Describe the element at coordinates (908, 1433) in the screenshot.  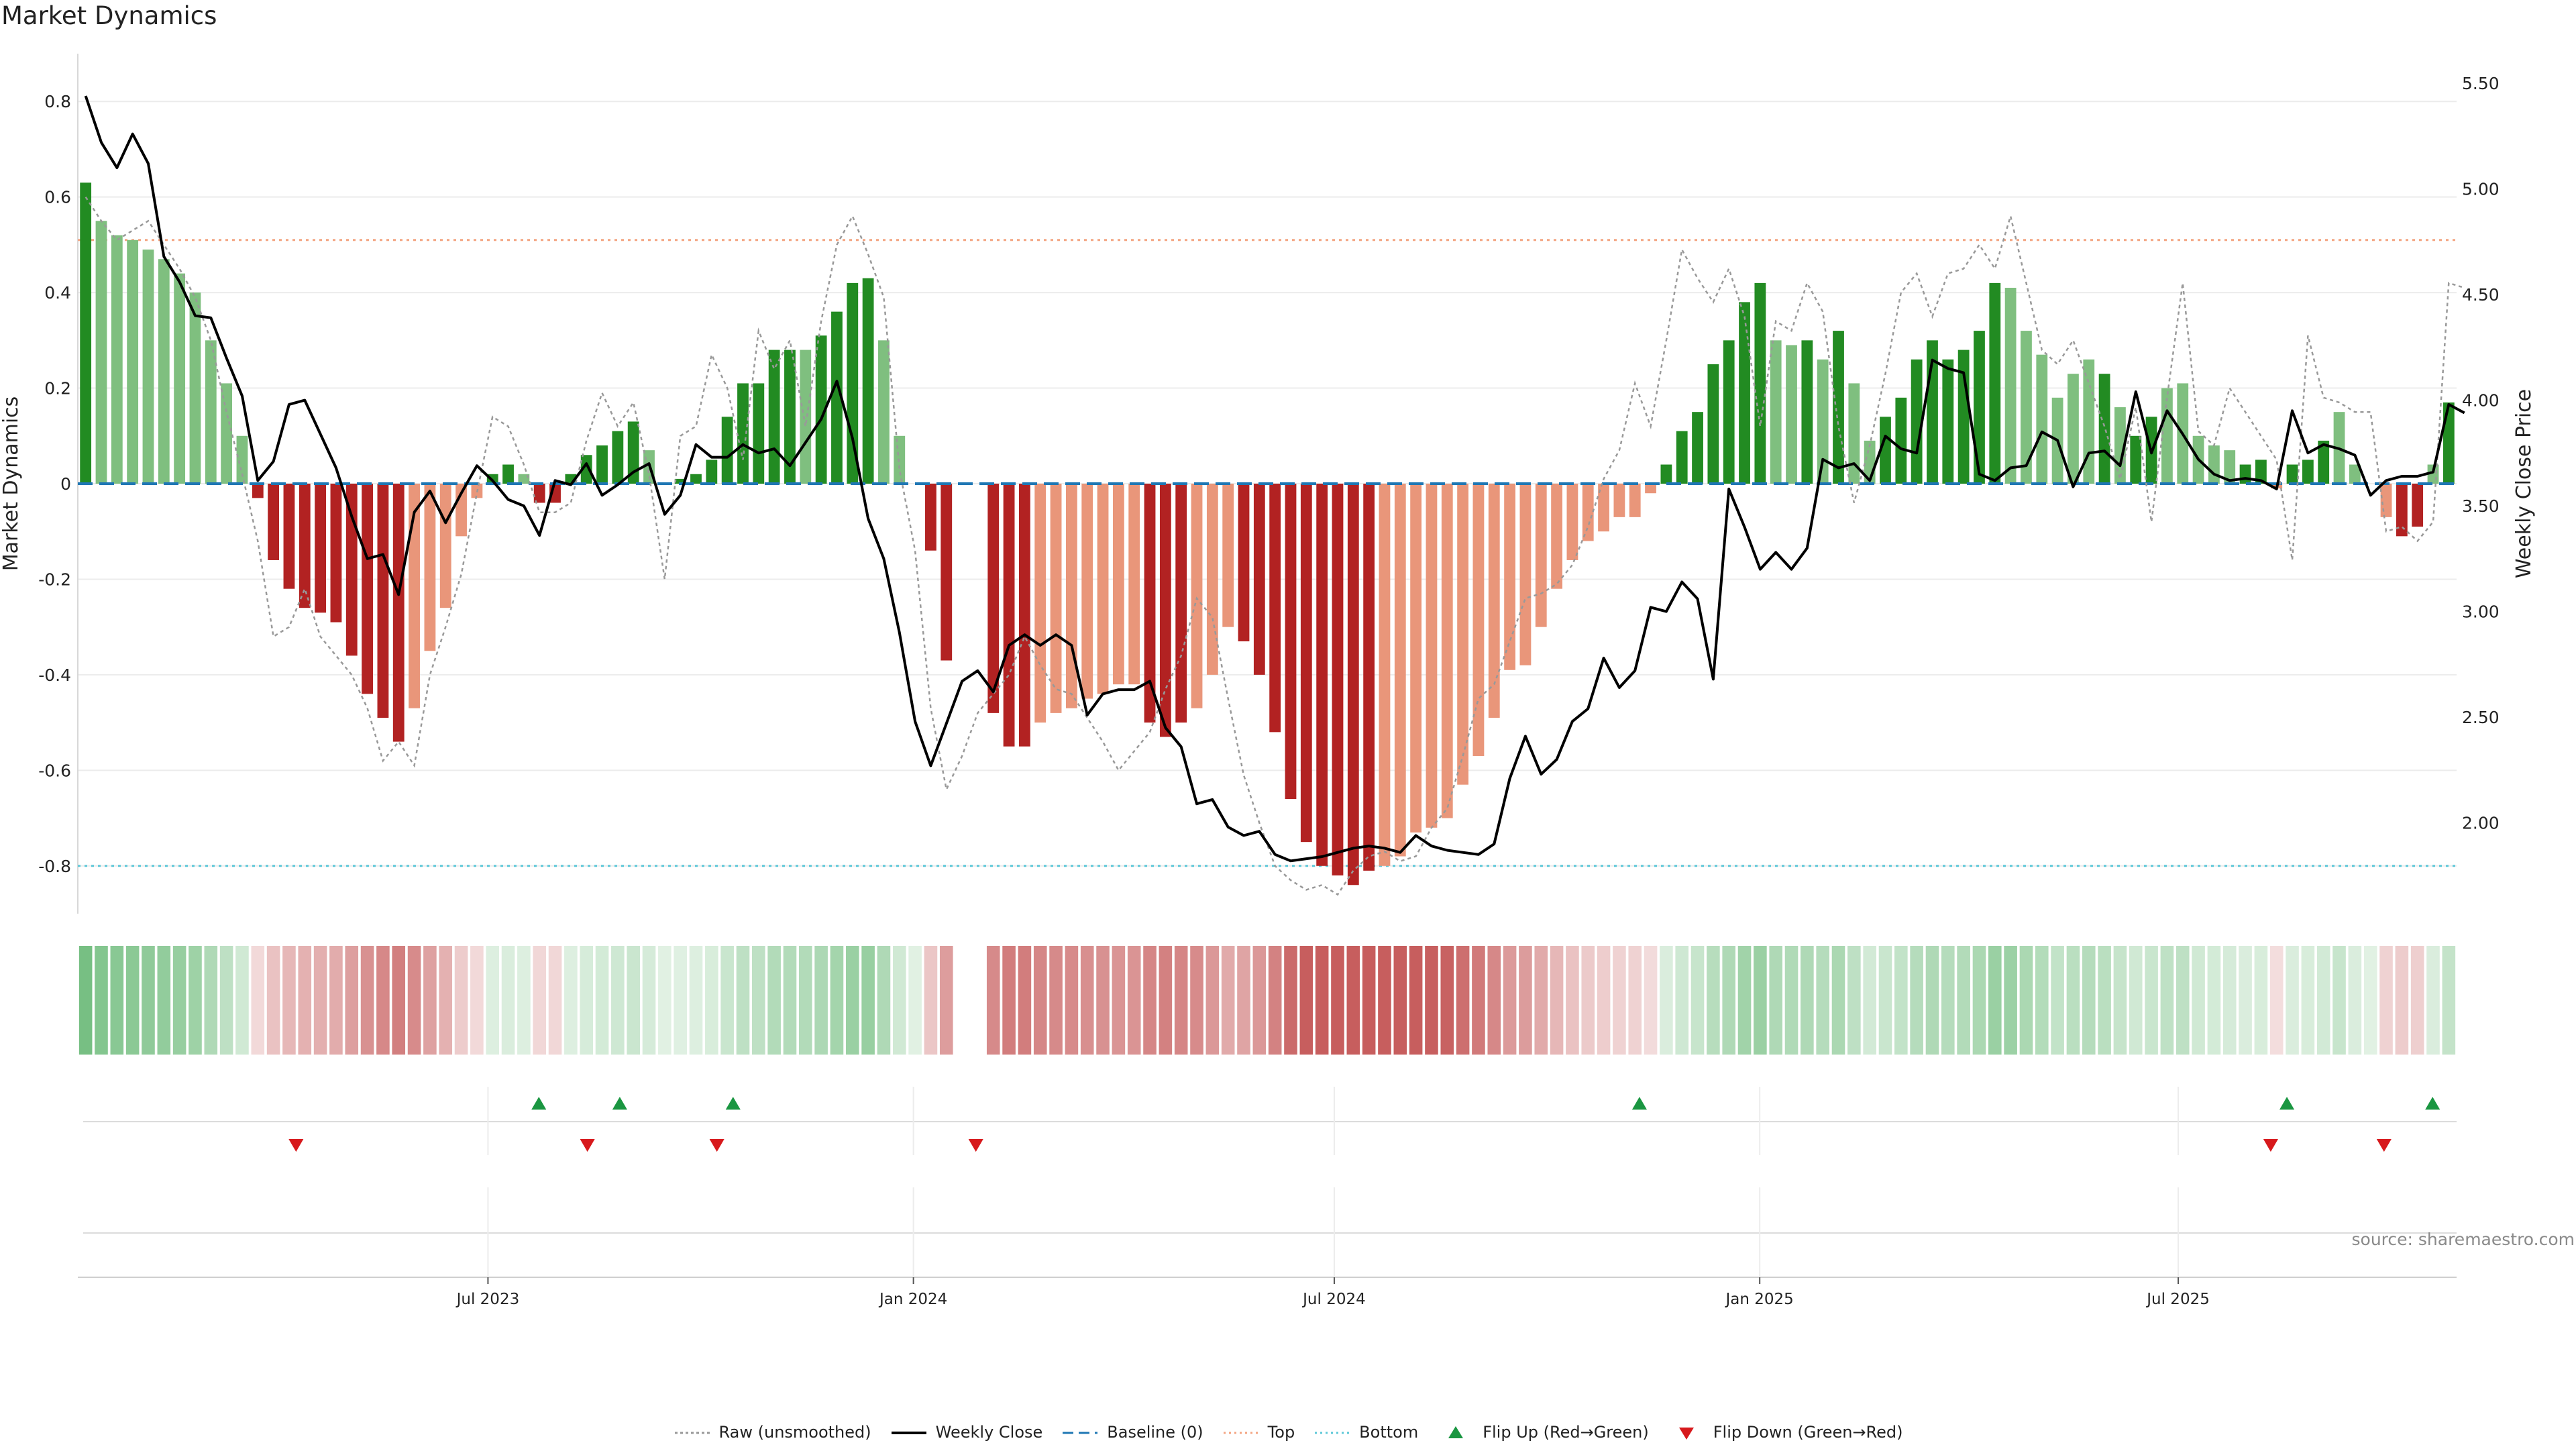
I see `legend-swatch-close` at that location.